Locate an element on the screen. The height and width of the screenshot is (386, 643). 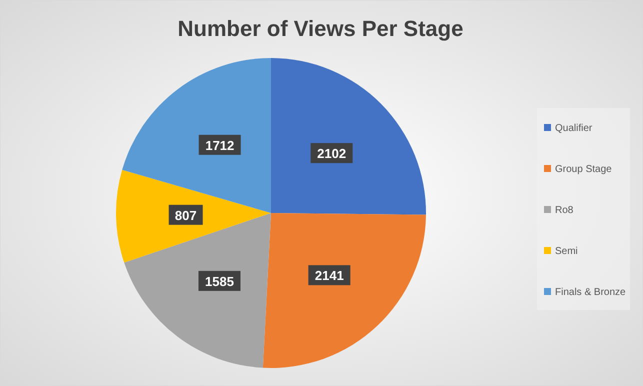
legend-label: Semi is located at coordinates (566, 251).